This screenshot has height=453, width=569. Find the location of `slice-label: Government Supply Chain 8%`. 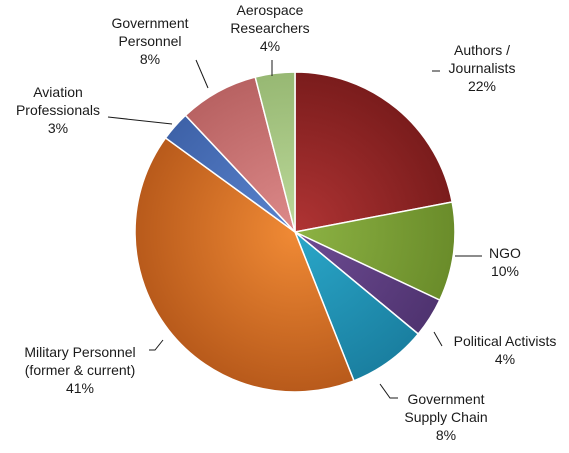

slice-label: Government Supply Chain 8% is located at coordinates (445, 417).